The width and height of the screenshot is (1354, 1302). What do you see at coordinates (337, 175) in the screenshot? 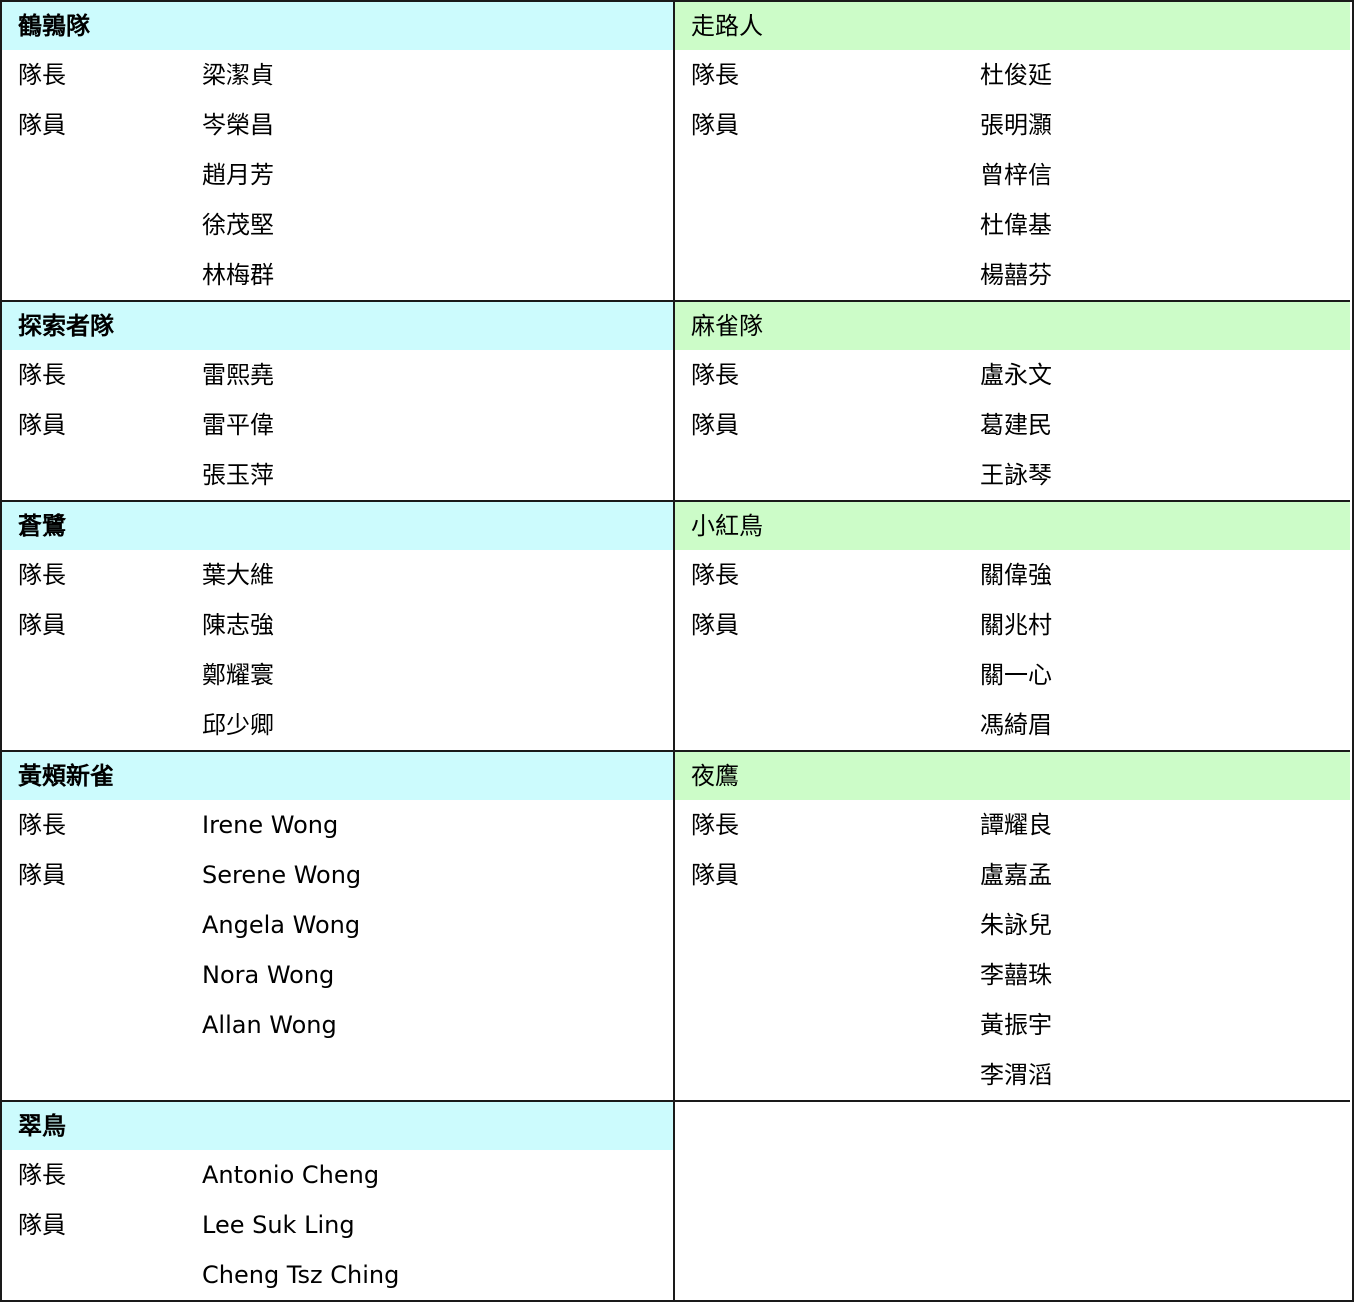
I see `member-row: 趙月芳` at bounding box center [337, 175].